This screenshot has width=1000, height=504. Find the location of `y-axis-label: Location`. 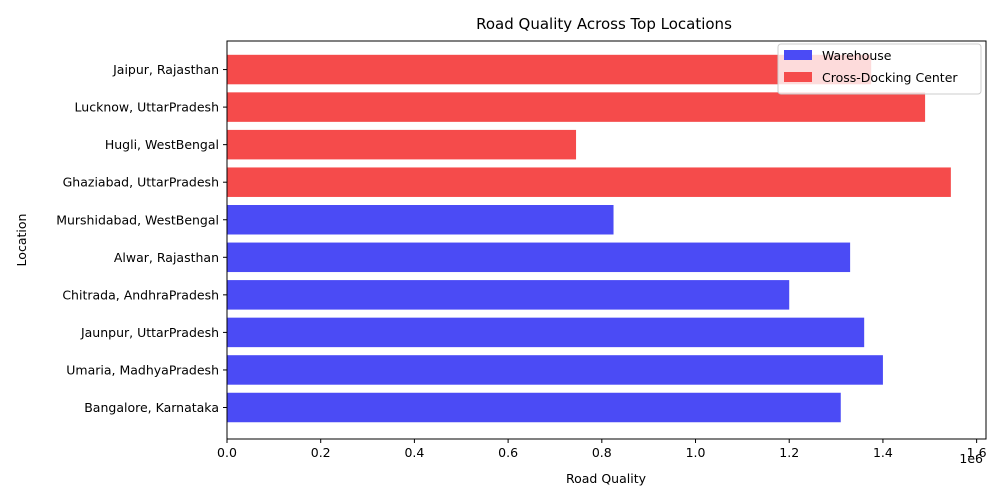

y-axis-label: Location is located at coordinates (21, 240).